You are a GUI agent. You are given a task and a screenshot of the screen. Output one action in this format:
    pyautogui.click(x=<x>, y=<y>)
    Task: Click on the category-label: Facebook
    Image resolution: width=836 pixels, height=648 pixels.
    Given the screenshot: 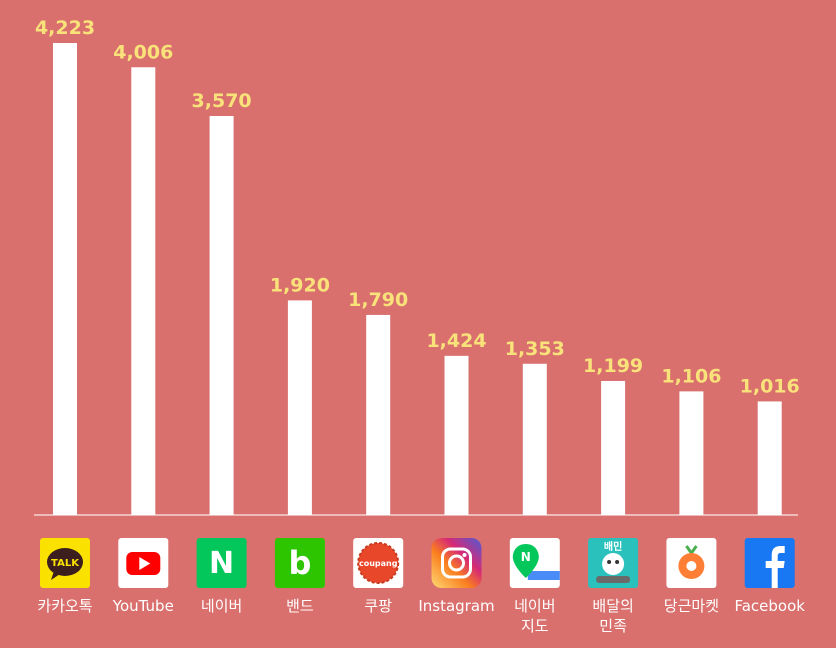 What is the action you would take?
    pyautogui.click(x=769, y=606)
    